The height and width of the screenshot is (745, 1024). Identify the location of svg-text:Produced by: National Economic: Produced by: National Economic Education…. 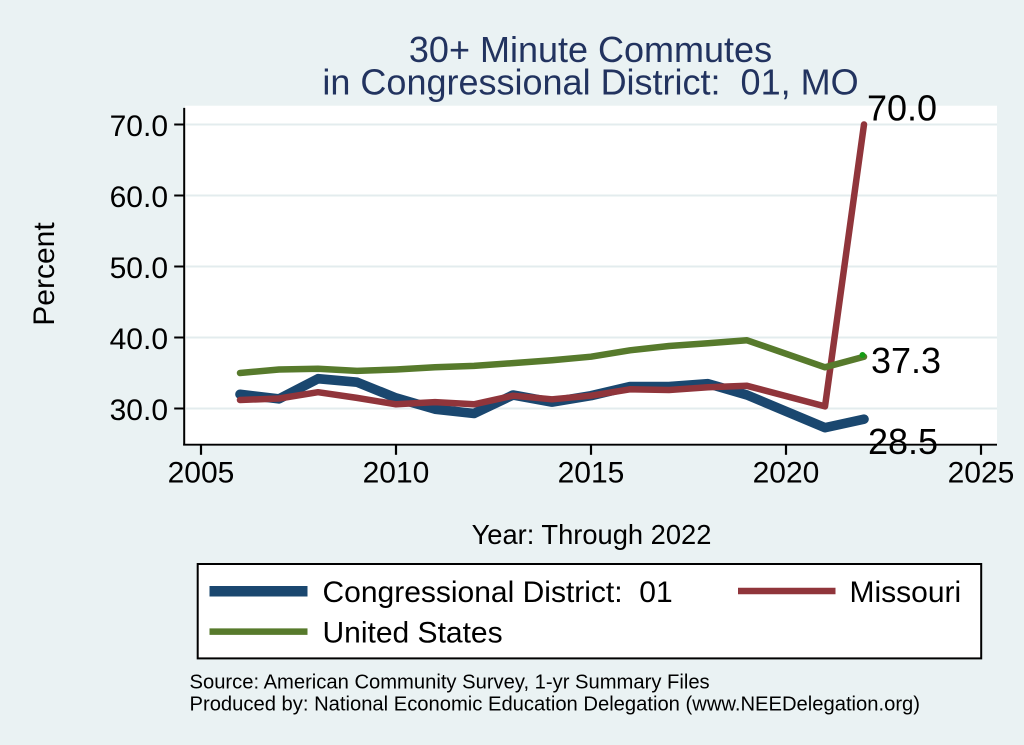
(555, 705).